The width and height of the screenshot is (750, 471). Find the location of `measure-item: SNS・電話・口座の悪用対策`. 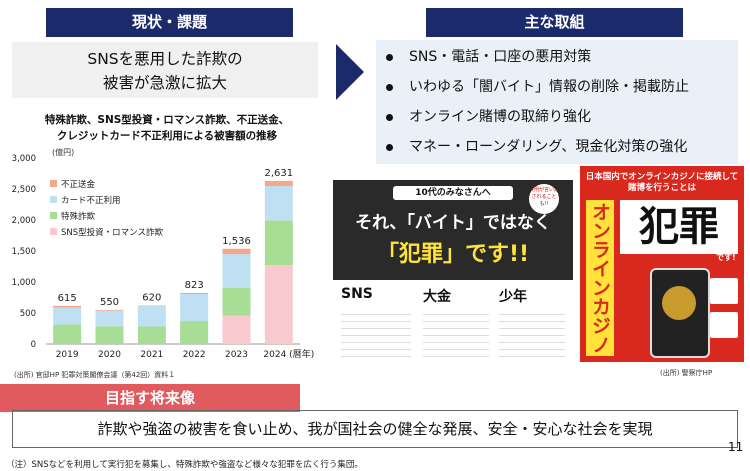

measure-item: SNS・電話・口座の悪用対策 is located at coordinates (488, 57).